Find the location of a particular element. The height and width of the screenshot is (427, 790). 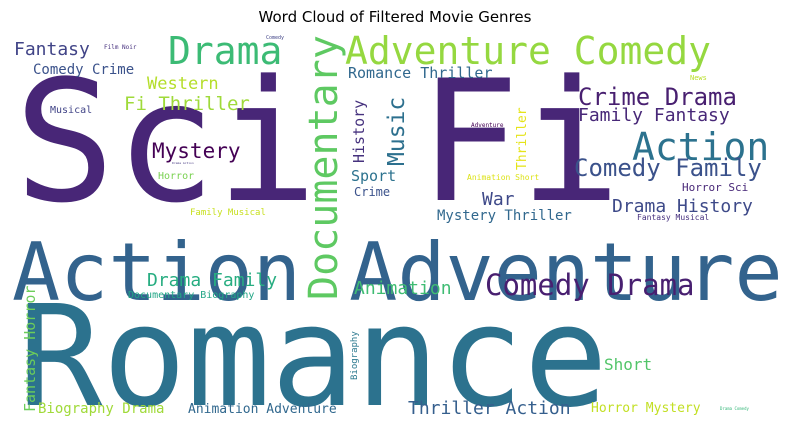

word-drama-comedy: Drama Comedy is located at coordinates (734, 408).